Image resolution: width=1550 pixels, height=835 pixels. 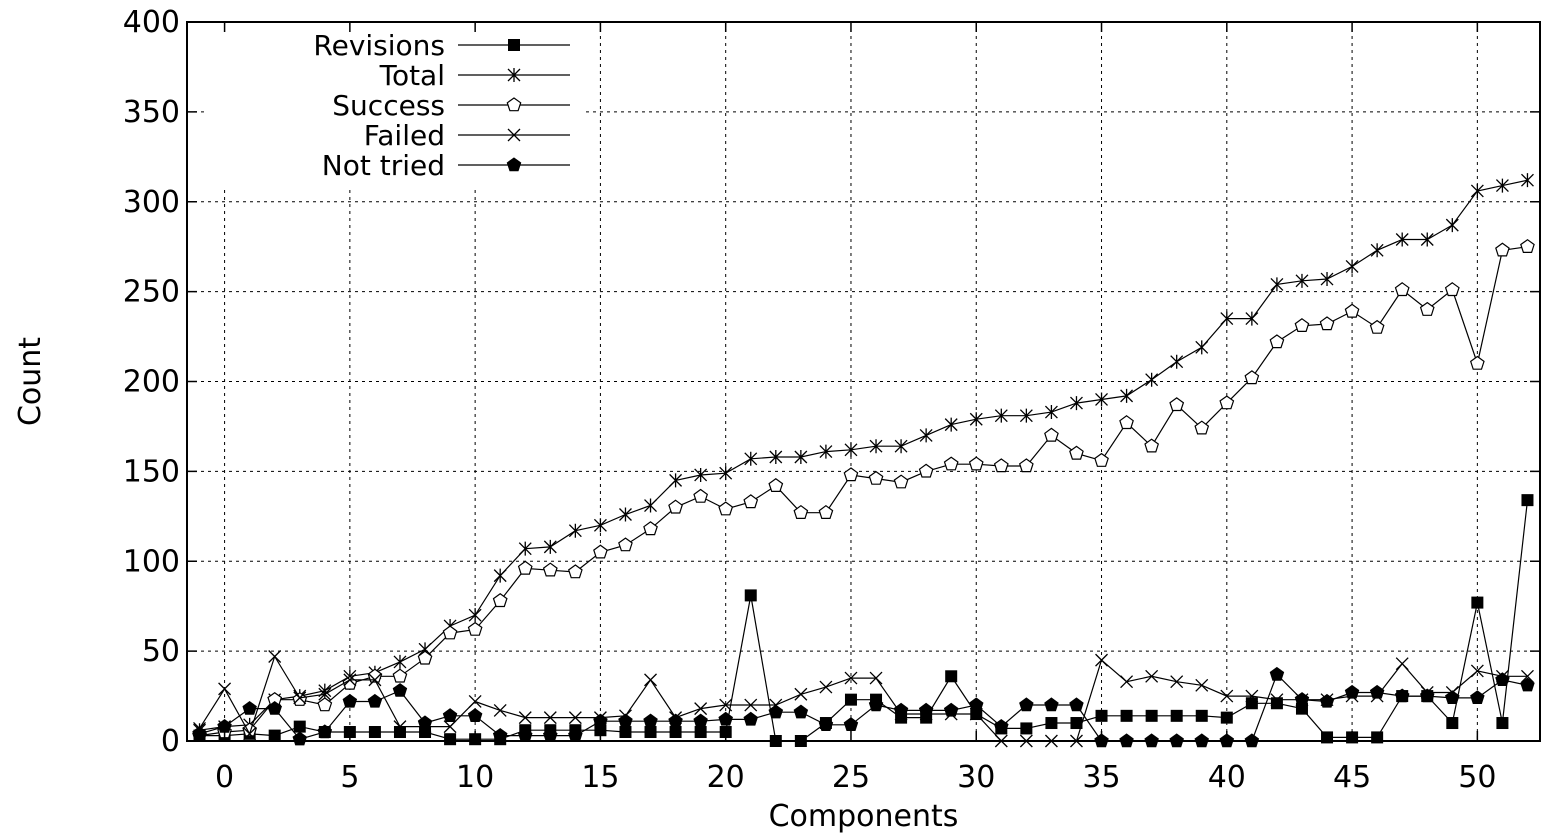 What do you see at coordinates (600, 777) in the screenshot?
I see `x-tick-label: 15` at bounding box center [600, 777].